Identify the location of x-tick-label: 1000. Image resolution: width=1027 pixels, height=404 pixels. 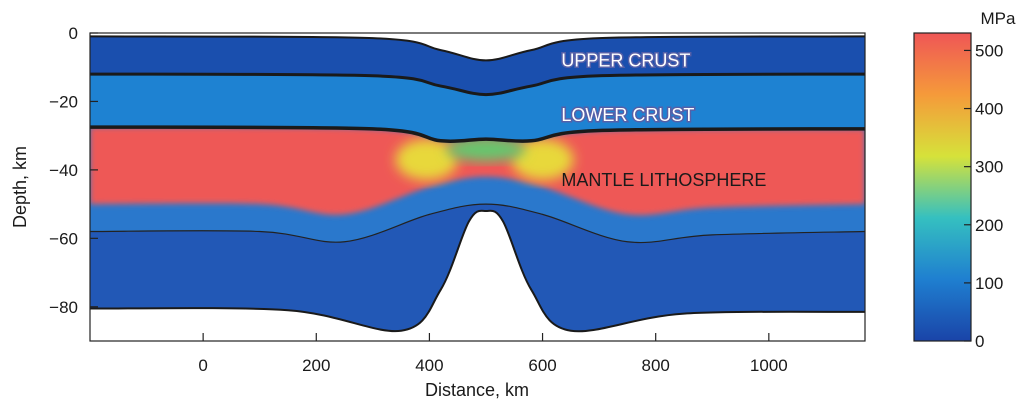
(769, 365).